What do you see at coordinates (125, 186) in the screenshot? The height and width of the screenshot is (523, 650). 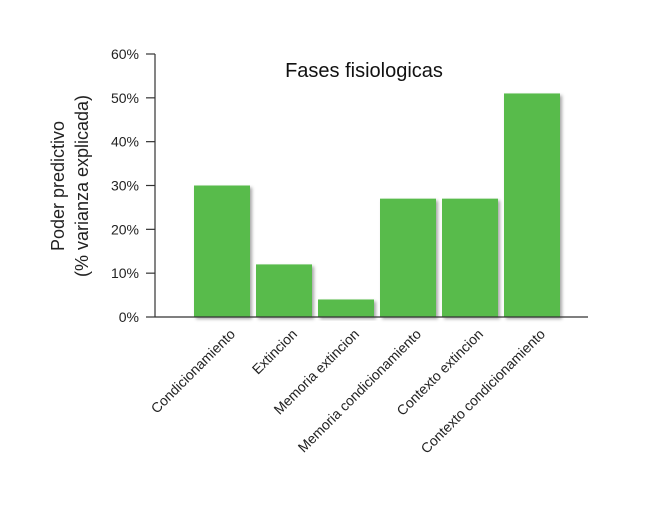 I see `y-tick-label-3: 30%` at bounding box center [125, 186].